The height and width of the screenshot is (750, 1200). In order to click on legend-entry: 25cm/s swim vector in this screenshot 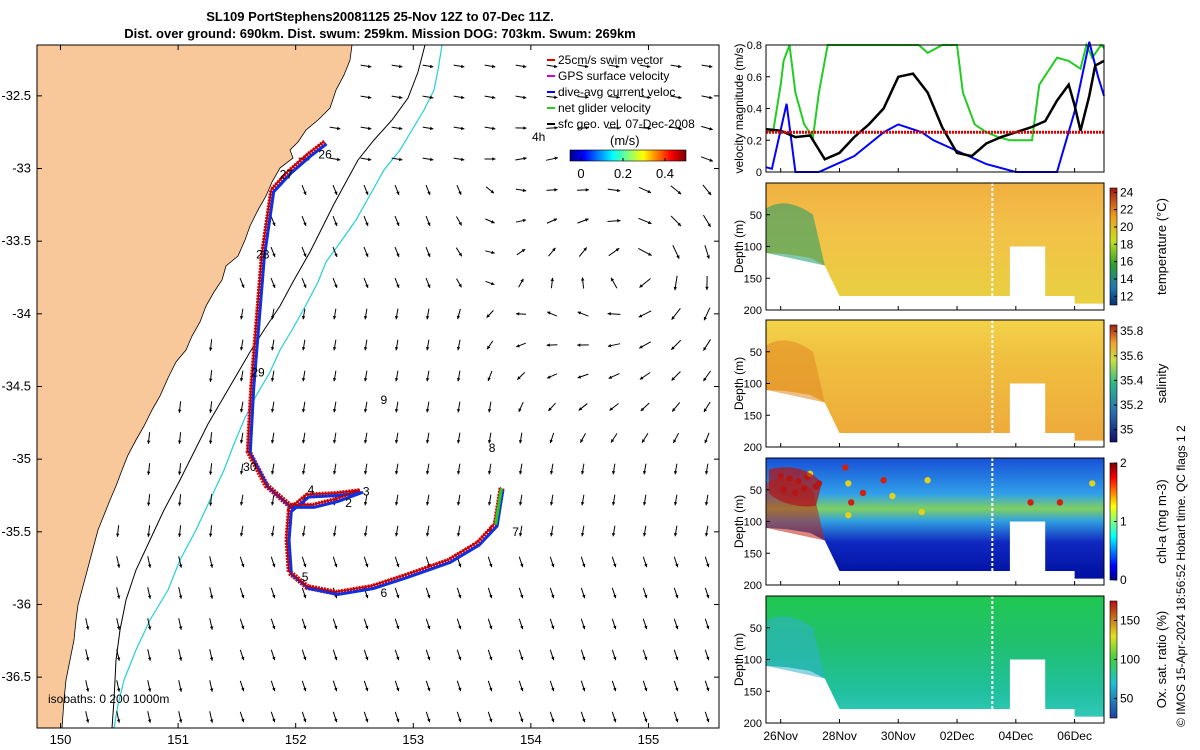, I will do `click(610, 60)`.